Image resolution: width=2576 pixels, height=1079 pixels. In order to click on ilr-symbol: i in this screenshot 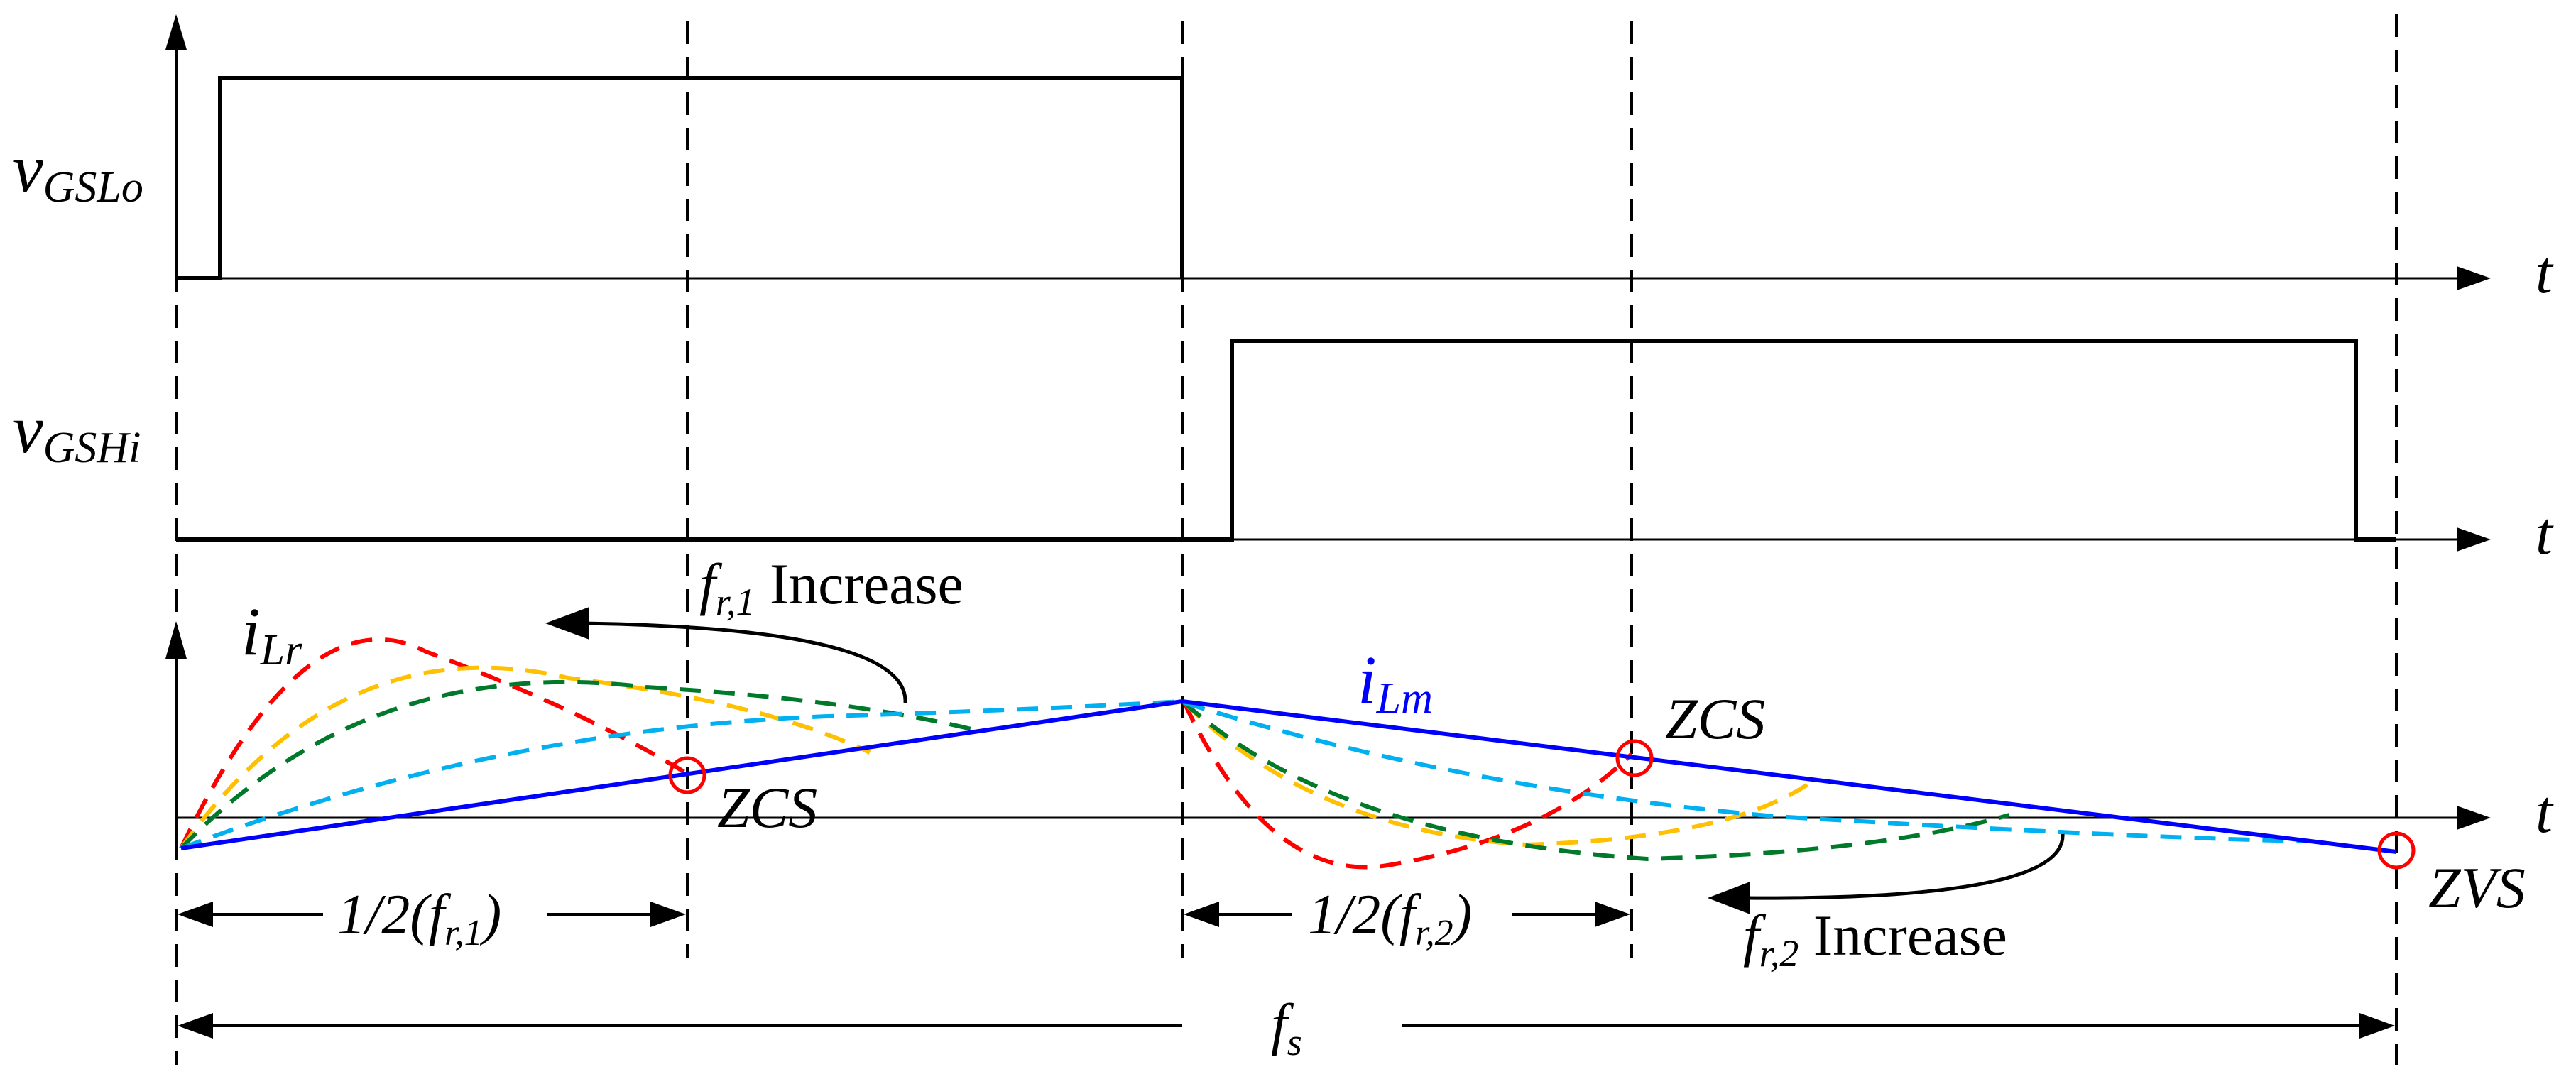, I will do `click(251, 631)`.